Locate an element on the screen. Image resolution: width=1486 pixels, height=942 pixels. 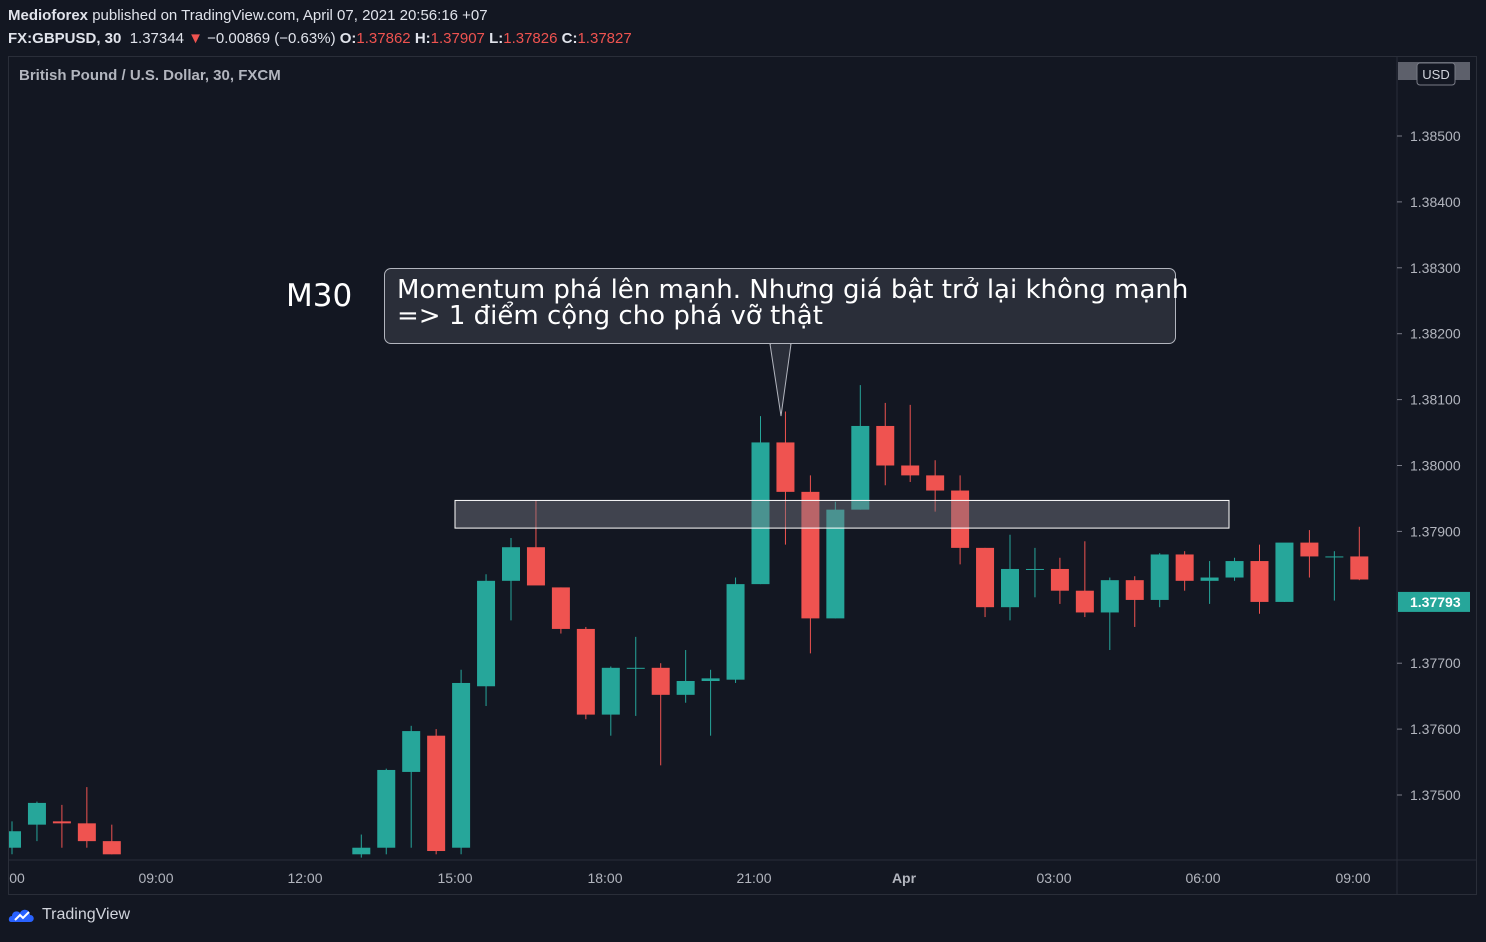
publisher-name: Medioforex is located at coordinates (48, 15).